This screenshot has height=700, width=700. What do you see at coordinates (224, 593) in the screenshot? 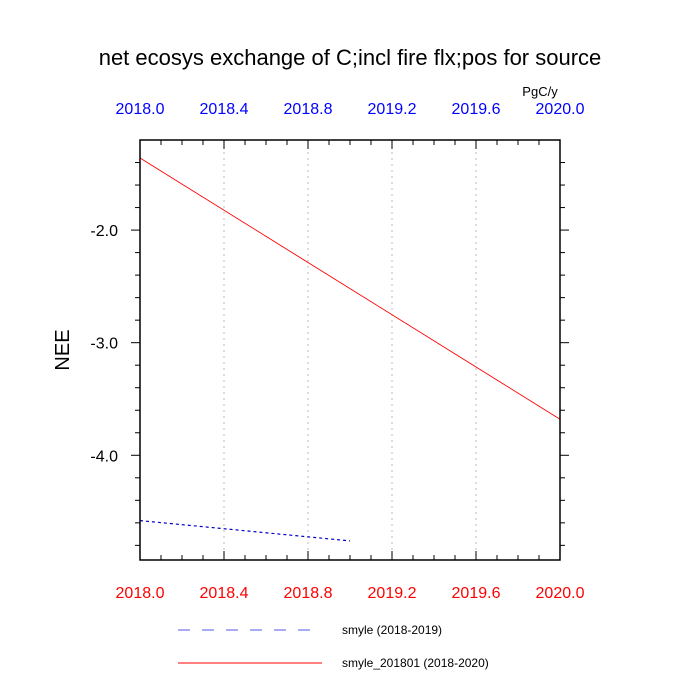
I see `x-tick-label-bottom: 2018.4` at bounding box center [224, 593].